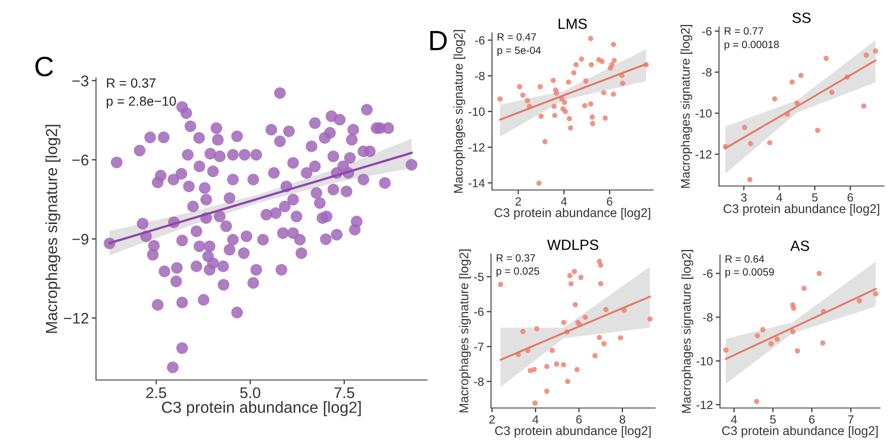 This screenshot has width=888, height=446. What do you see at coordinates (572, 245) in the screenshot?
I see `chart-title: WDLPS` at bounding box center [572, 245].